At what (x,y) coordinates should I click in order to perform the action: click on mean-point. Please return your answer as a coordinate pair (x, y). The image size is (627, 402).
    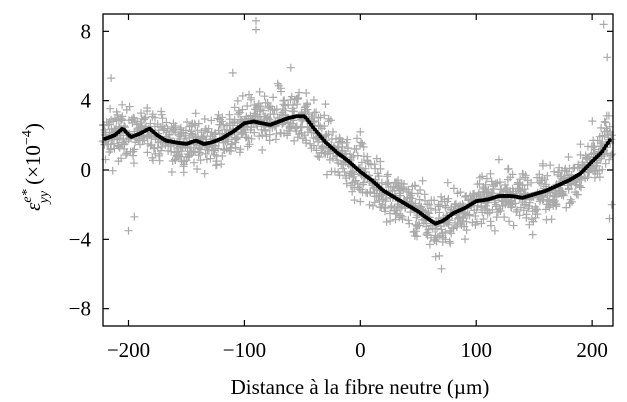
    Looking at the image, I should click on (607, 143).